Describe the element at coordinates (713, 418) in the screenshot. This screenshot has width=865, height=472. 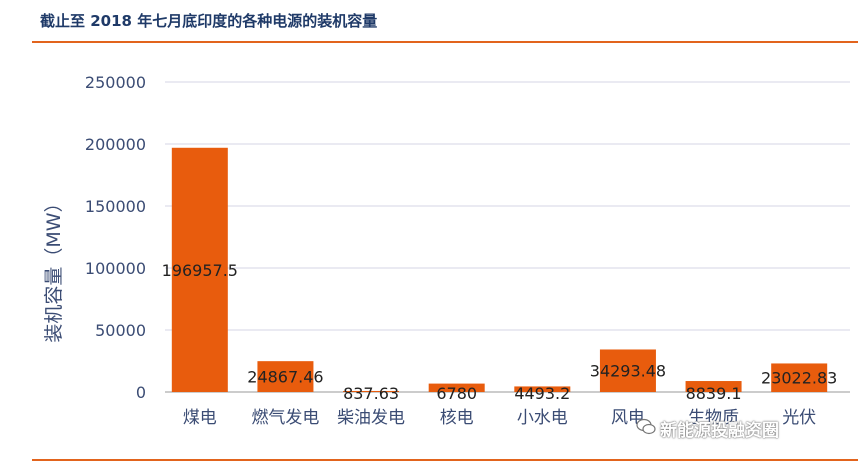
I see `x-category-label: 生物质` at that location.